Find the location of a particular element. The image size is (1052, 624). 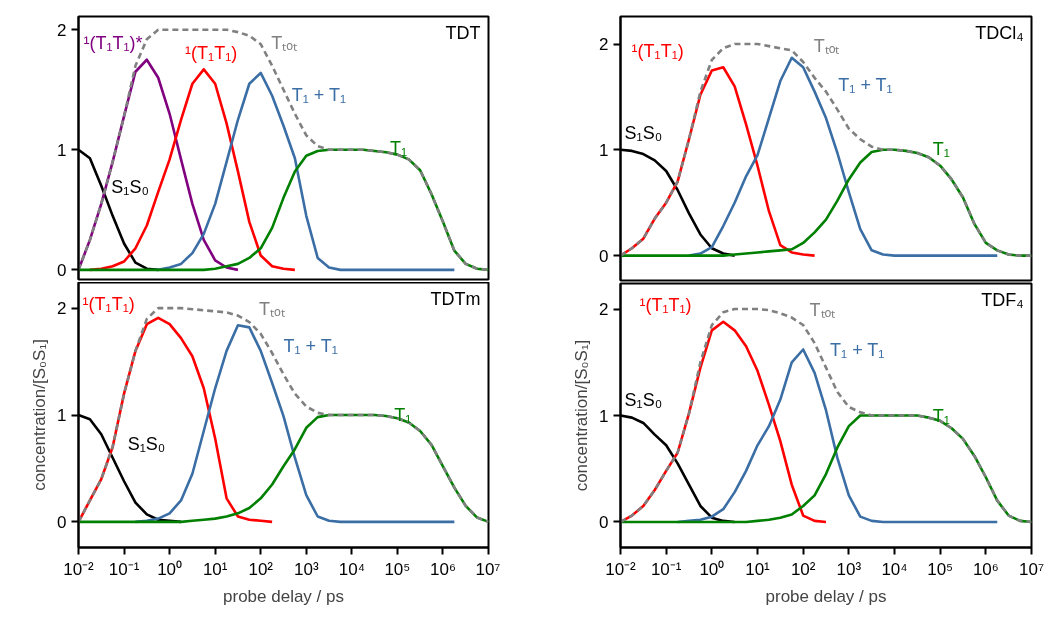

chart-title: TDTm is located at coordinates (455, 298).